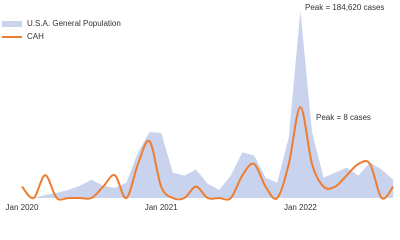 This screenshot has height=240, width=400. I want to click on annotation: Peak = 8 cases, so click(343, 117).